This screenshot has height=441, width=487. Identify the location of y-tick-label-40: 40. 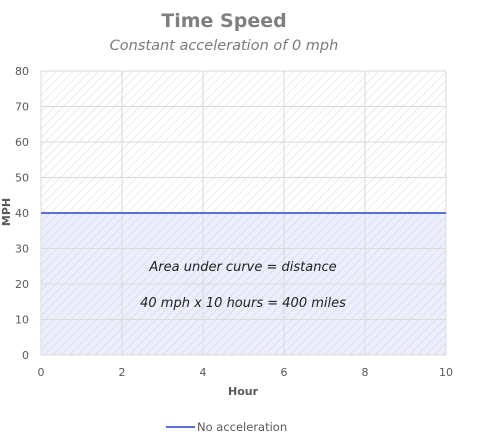
(22, 213).